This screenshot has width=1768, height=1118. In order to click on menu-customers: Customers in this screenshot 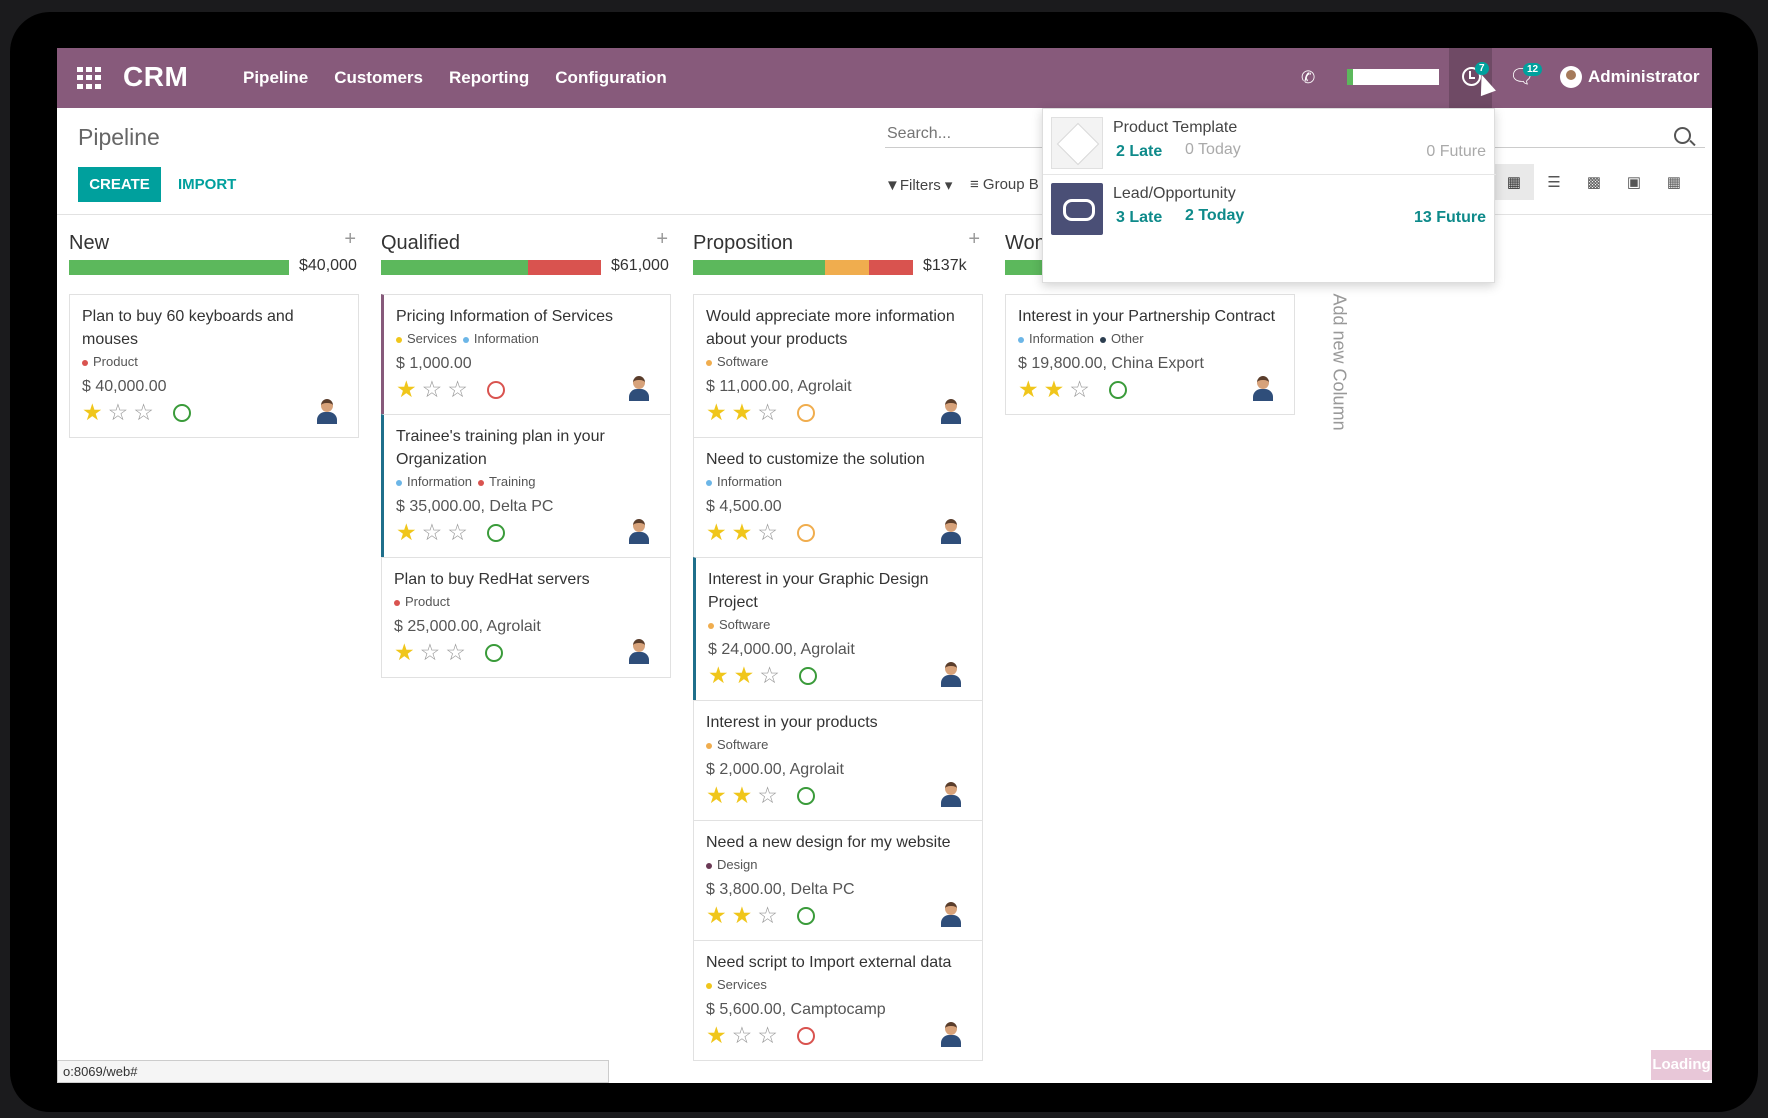, I will do `click(378, 77)`.